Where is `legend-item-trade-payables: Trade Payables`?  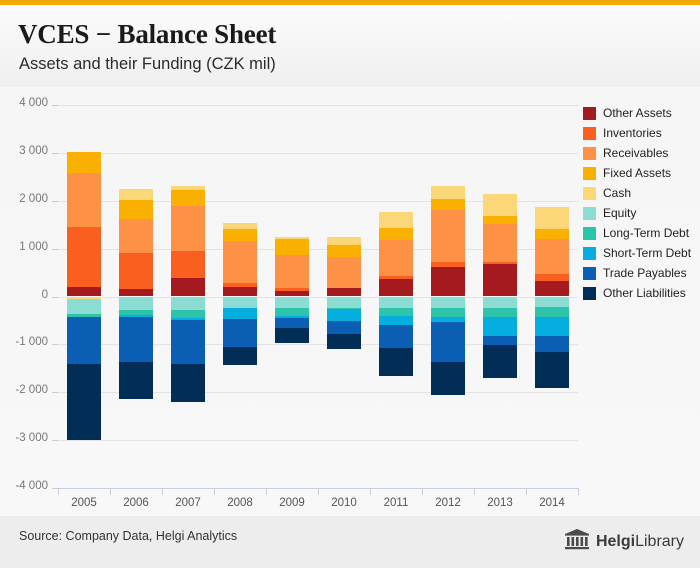 legend-item-trade-payables: Trade Payables is located at coordinates (640, 273).